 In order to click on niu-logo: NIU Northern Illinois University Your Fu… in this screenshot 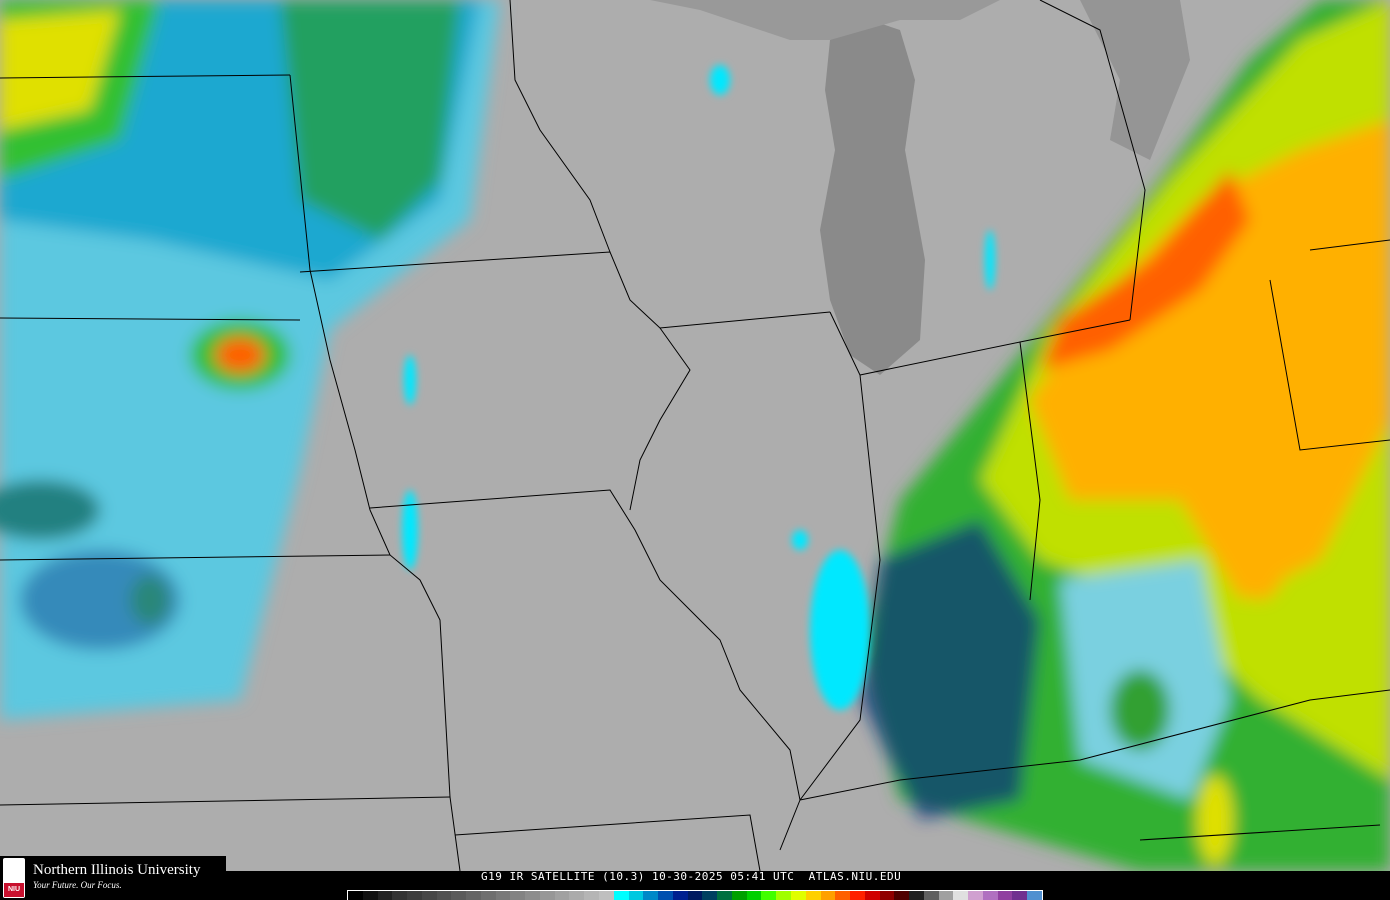, I will do `click(113, 878)`.